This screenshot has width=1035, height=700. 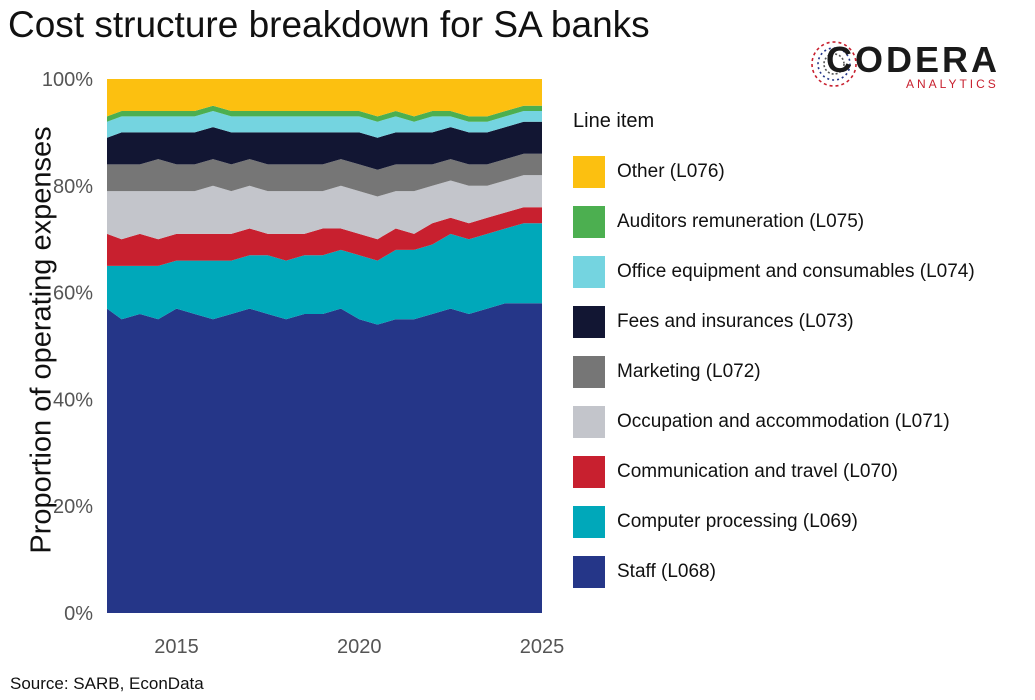 What do you see at coordinates (774, 572) in the screenshot?
I see `legend-item: Staff (L068)` at bounding box center [774, 572].